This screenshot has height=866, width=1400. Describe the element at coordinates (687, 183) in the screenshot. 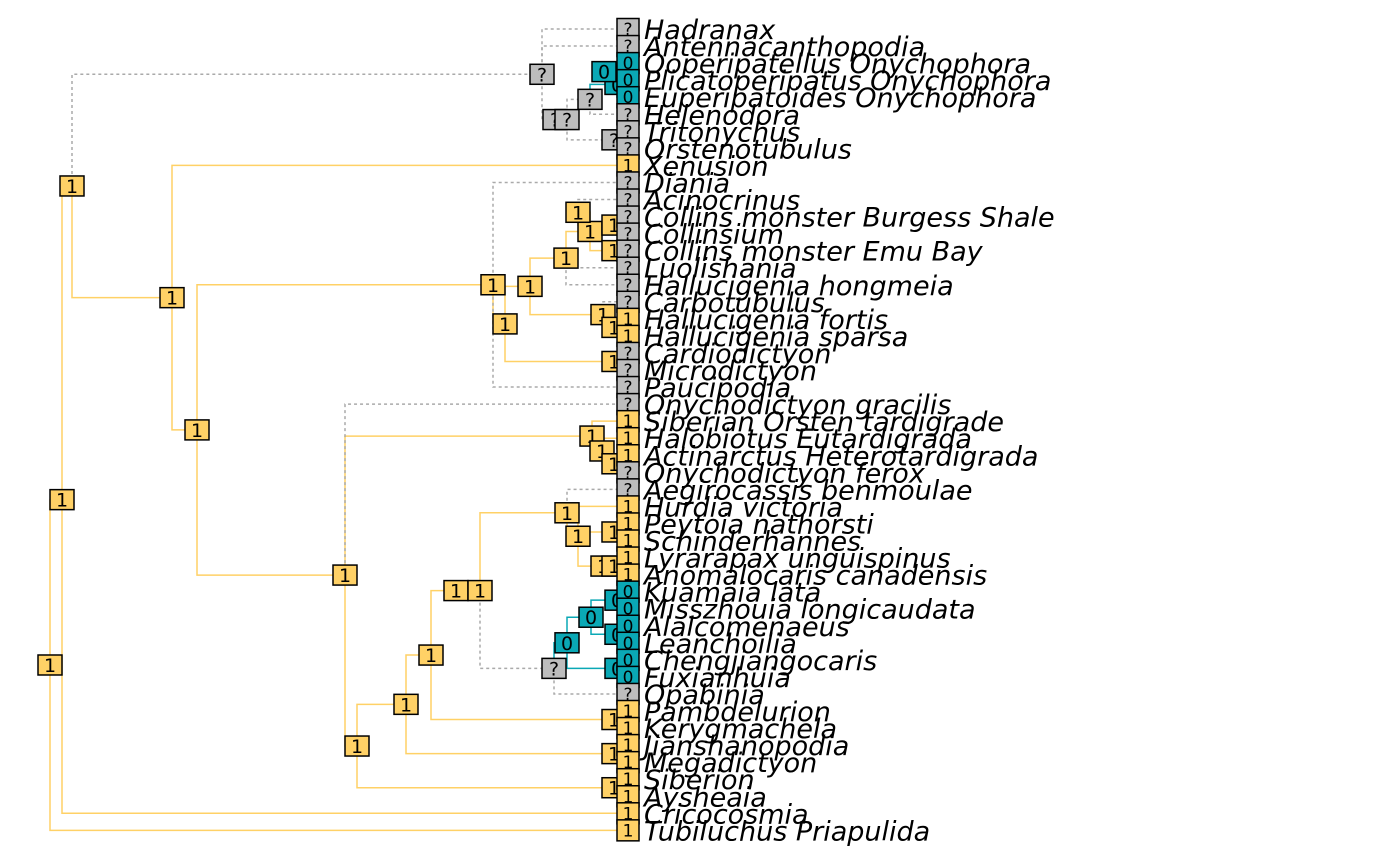

I see `taxon-label: Diania` at that location.